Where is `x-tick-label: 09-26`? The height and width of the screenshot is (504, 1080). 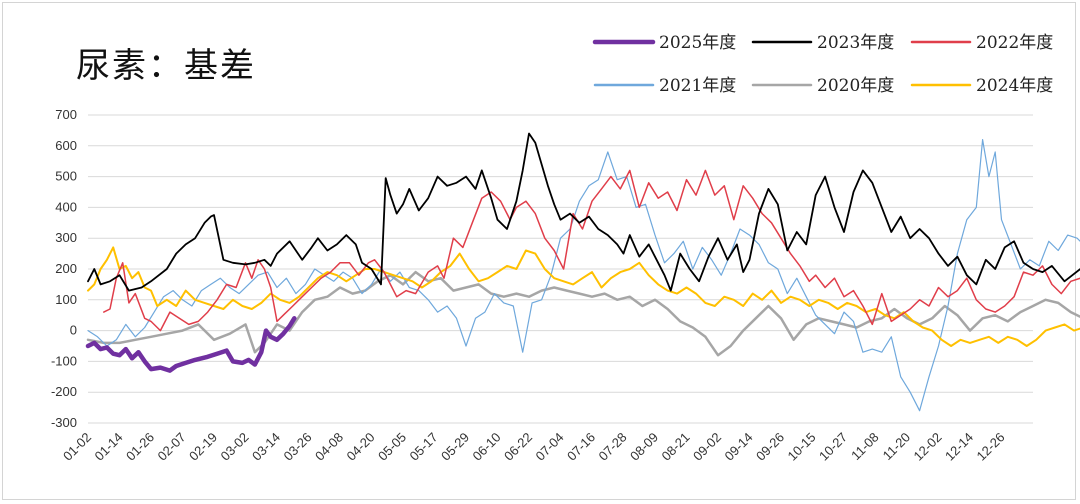 x-tick-label: 09-26 is located at coordinates (770, 447).